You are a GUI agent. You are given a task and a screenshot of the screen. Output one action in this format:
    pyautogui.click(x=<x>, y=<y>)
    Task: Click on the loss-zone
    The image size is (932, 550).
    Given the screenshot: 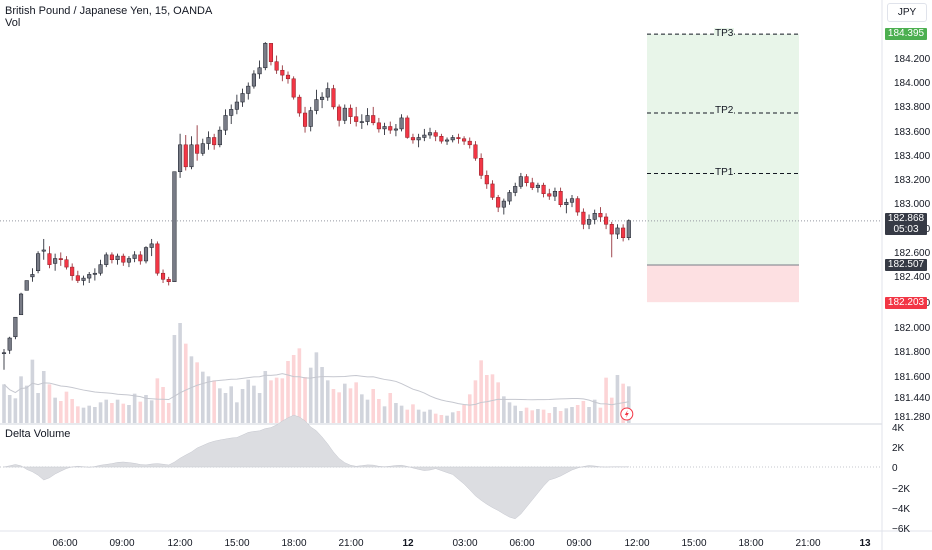 What is the action you would take?
    pyautogui.click(x=723, y=284)
    